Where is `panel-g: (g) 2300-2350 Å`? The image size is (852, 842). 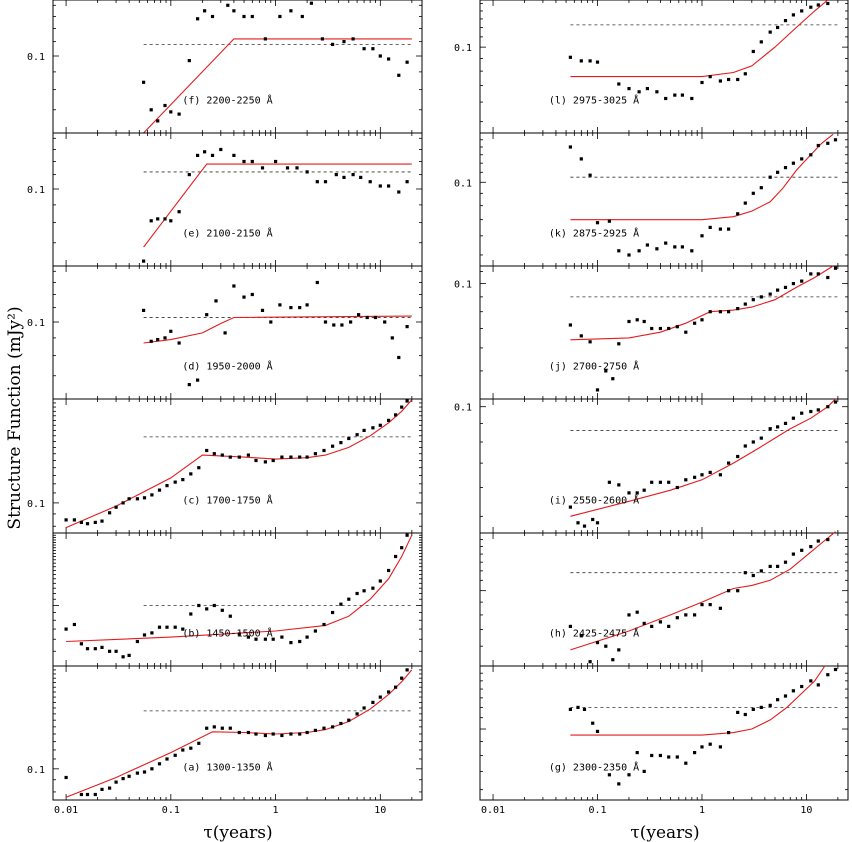
panel-g: (g) 2300-2350 Å is located at coordinates (664, 733).